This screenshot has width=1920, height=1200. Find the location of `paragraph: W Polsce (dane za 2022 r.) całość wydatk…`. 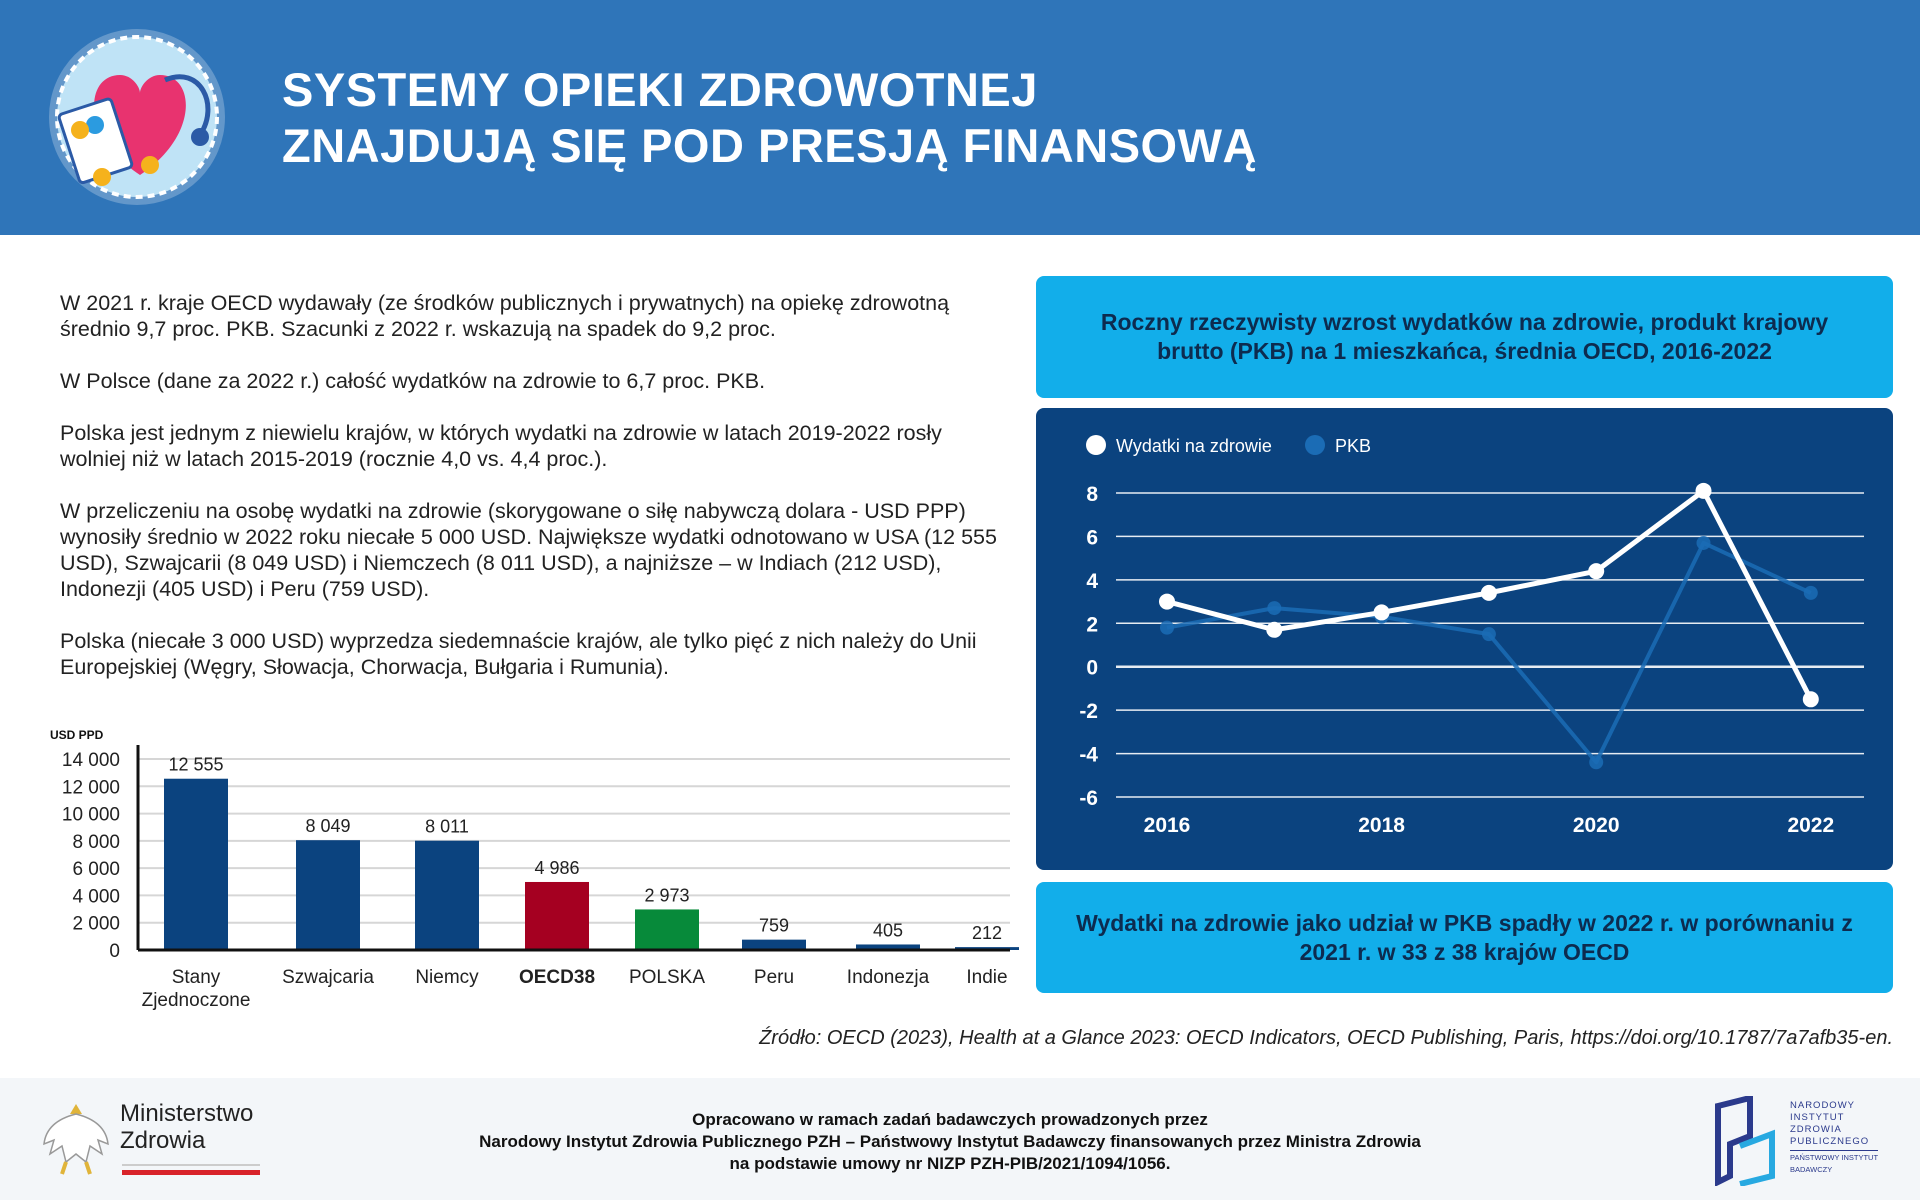

paragraph: W Polsce (dane za 2022 r.) całość wydatk… is located at coordinates (413, 381).